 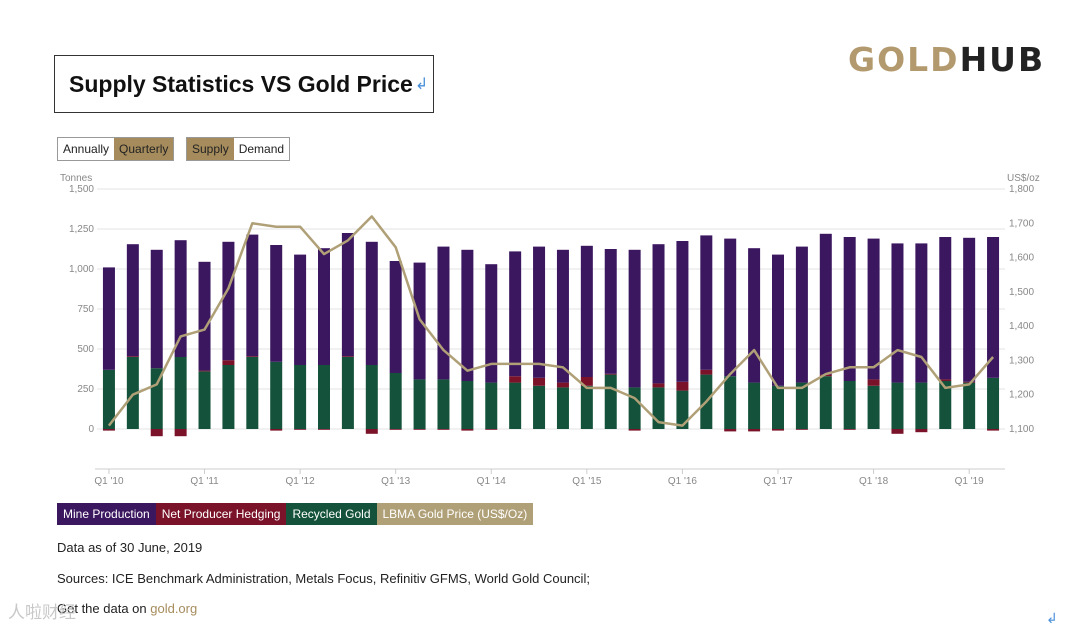 I want to click on annually-button: Annually, so click(x=86, y=149).